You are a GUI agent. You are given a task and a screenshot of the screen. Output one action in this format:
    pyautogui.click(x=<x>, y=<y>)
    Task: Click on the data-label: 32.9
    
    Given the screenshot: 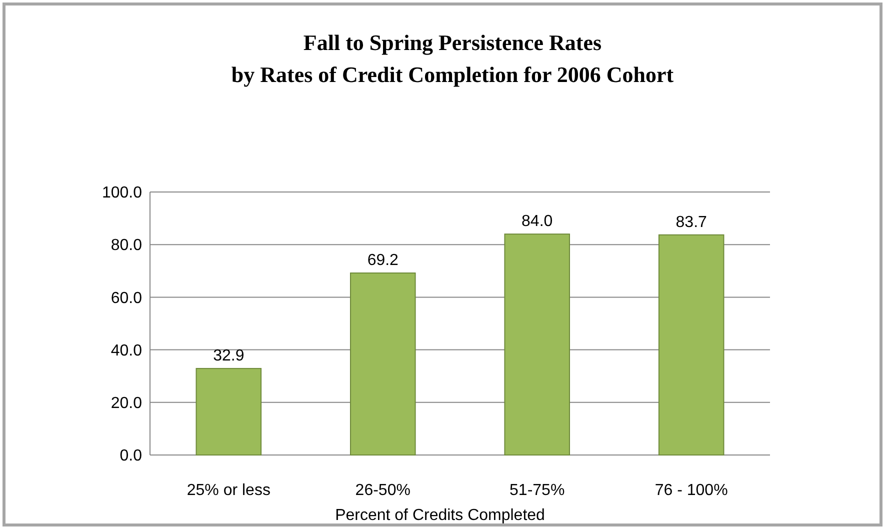 What is the action you would take?
    pyautogui.click(x=228, y=355)
    